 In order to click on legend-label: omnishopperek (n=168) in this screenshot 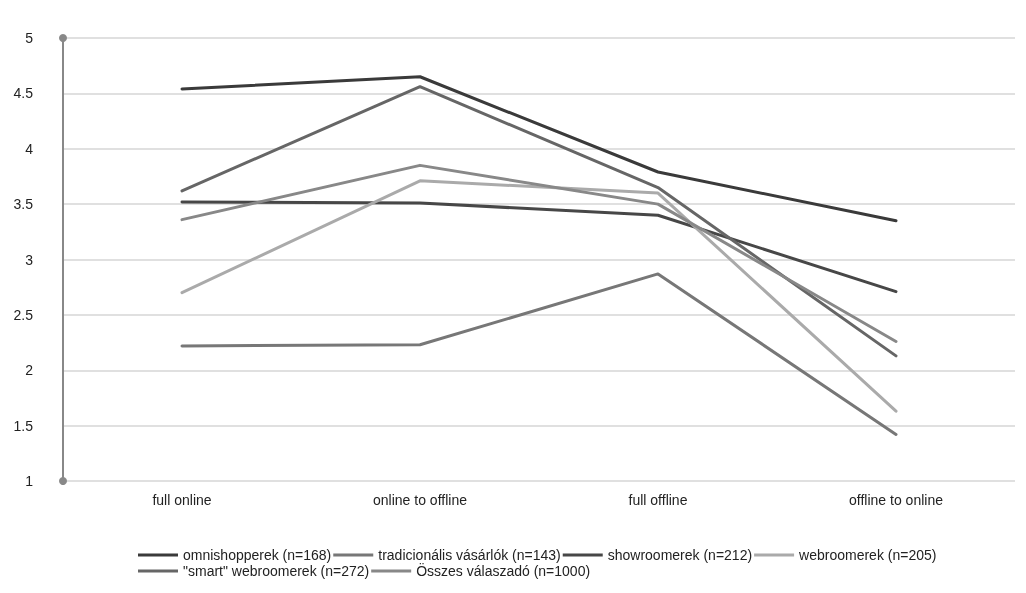, I will do `click(257, 555)`.